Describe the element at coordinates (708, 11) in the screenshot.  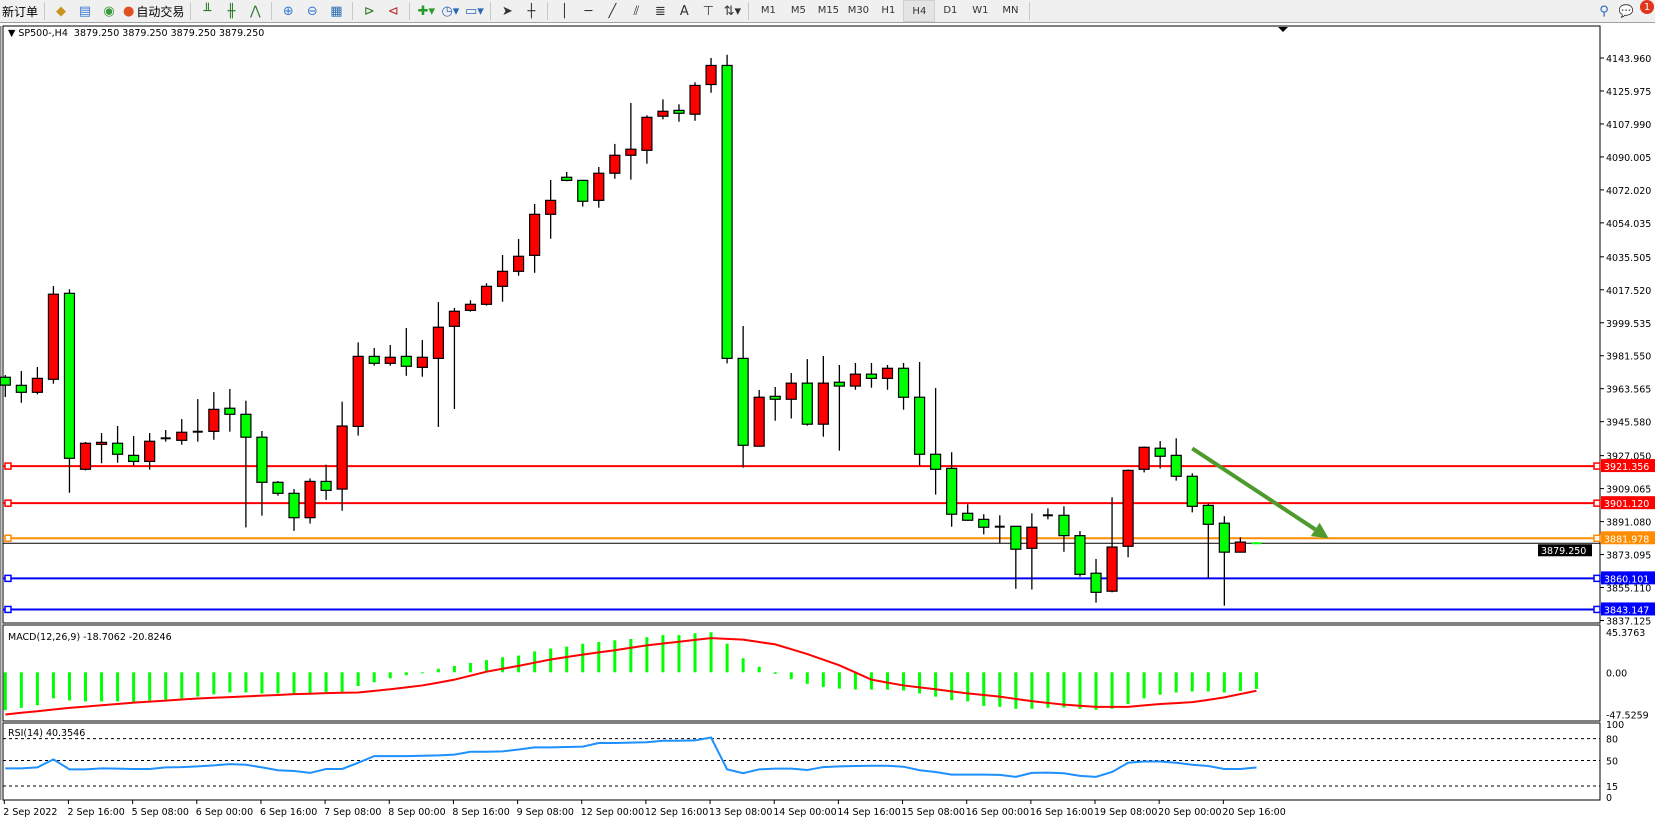
I see `text-label-icon: ⊤` at that location.